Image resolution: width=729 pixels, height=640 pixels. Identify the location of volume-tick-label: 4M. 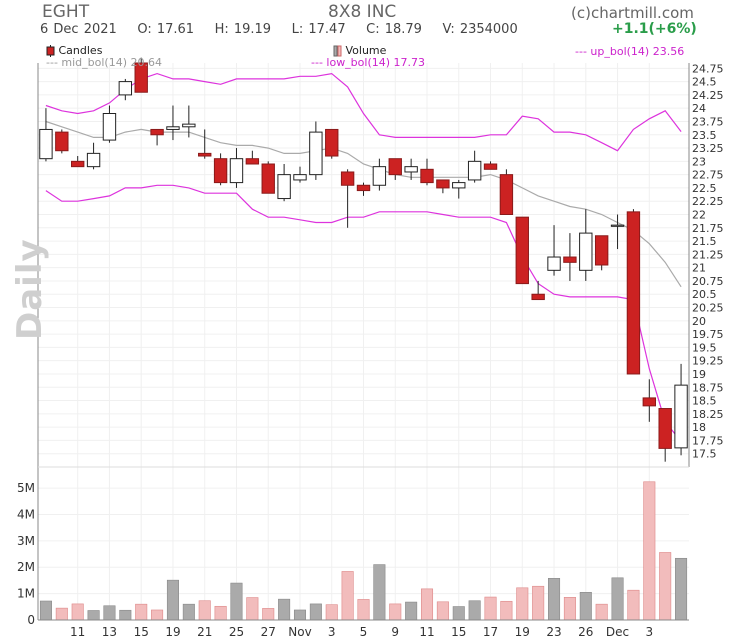
(26, 514).